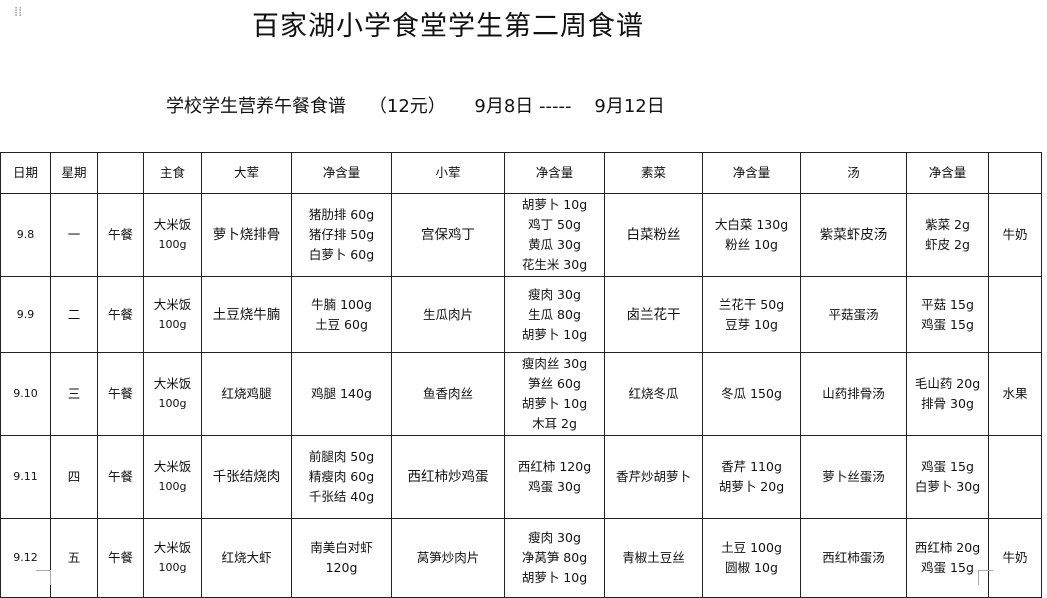 The image size is (1047, 598). Describe the element at coordinates (74, 477) in the screenshot. I see `weekday-cell: 四` at that location.